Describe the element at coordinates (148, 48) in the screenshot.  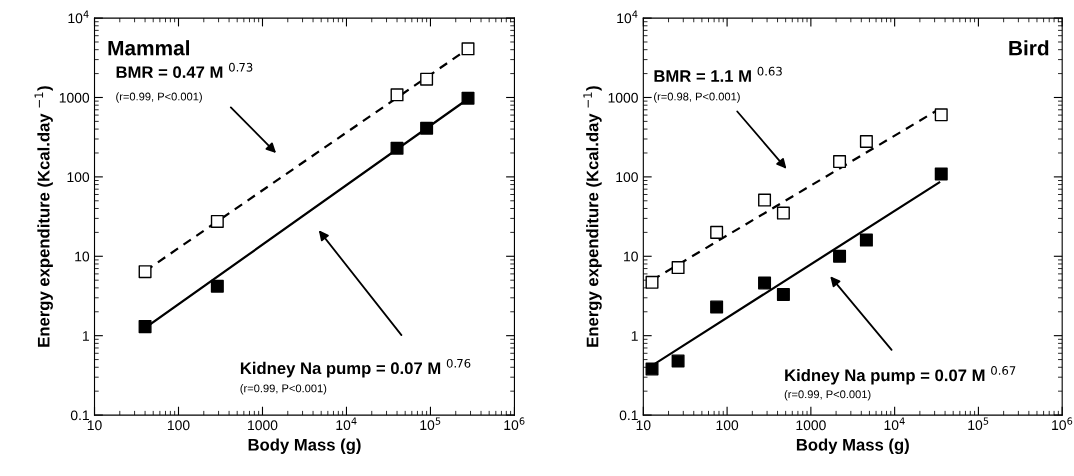
I see `text: Mammal` at that location.